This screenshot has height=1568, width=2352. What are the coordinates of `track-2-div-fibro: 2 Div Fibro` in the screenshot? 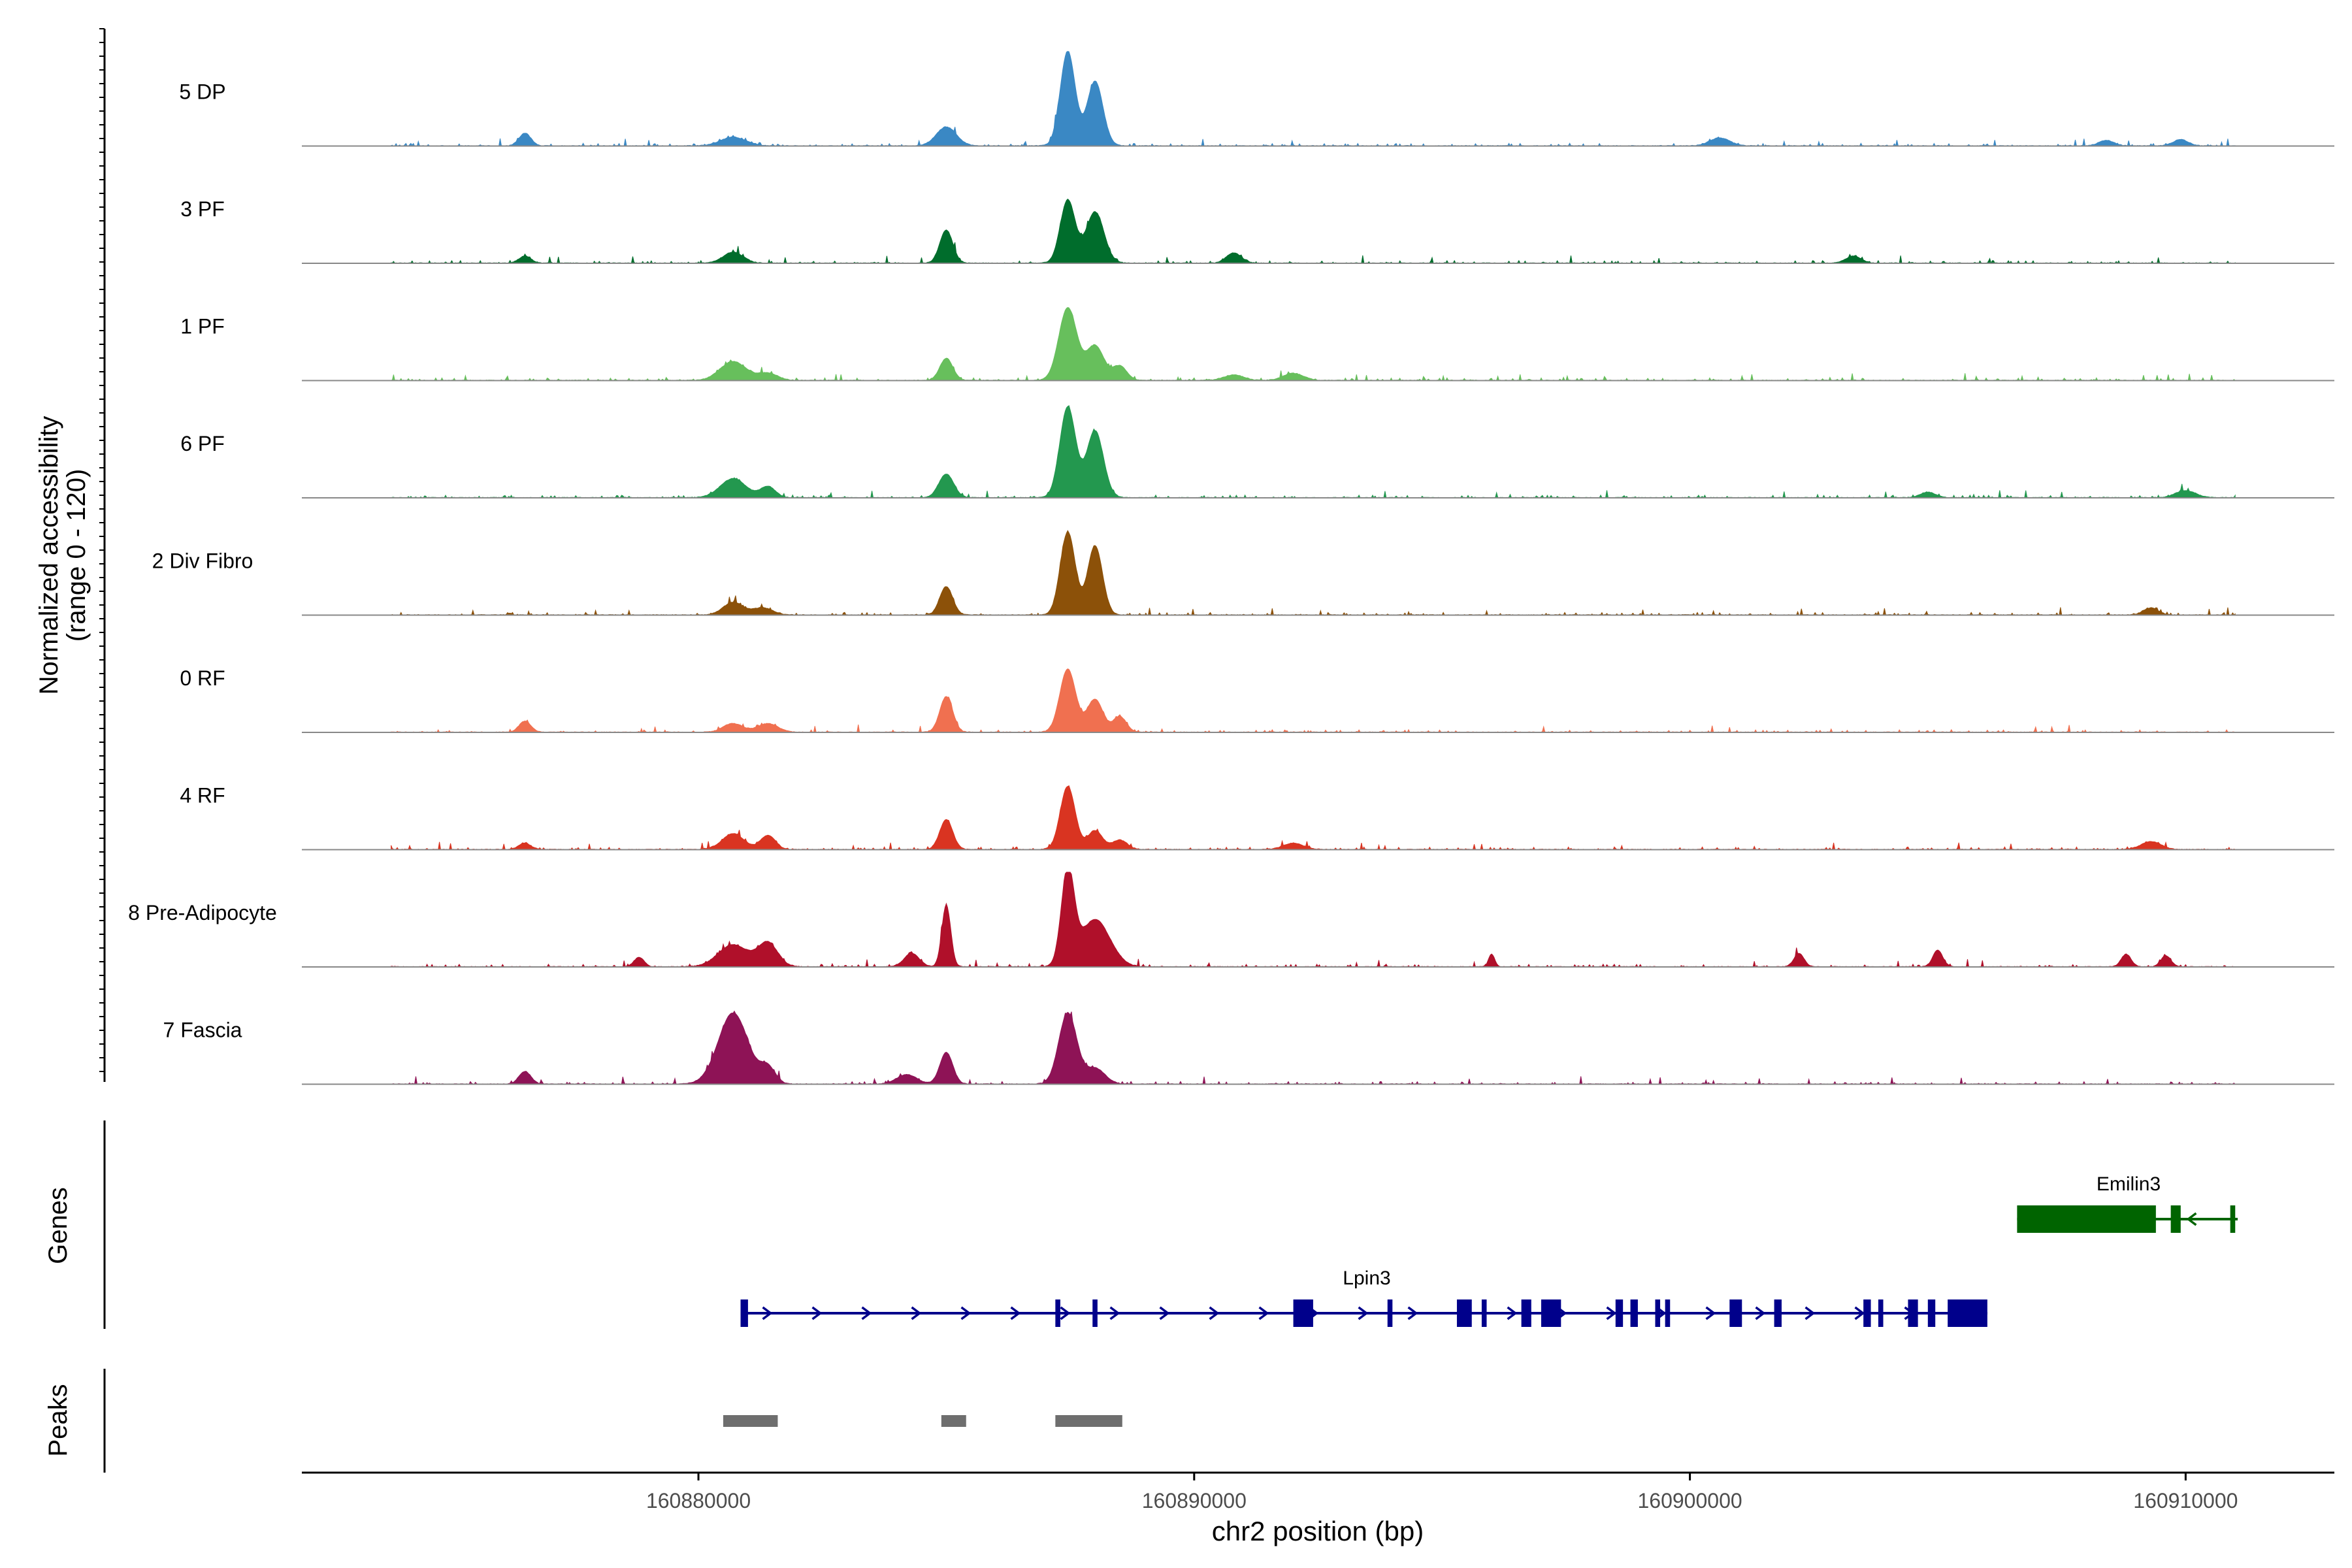 It's located at (1243, 573).